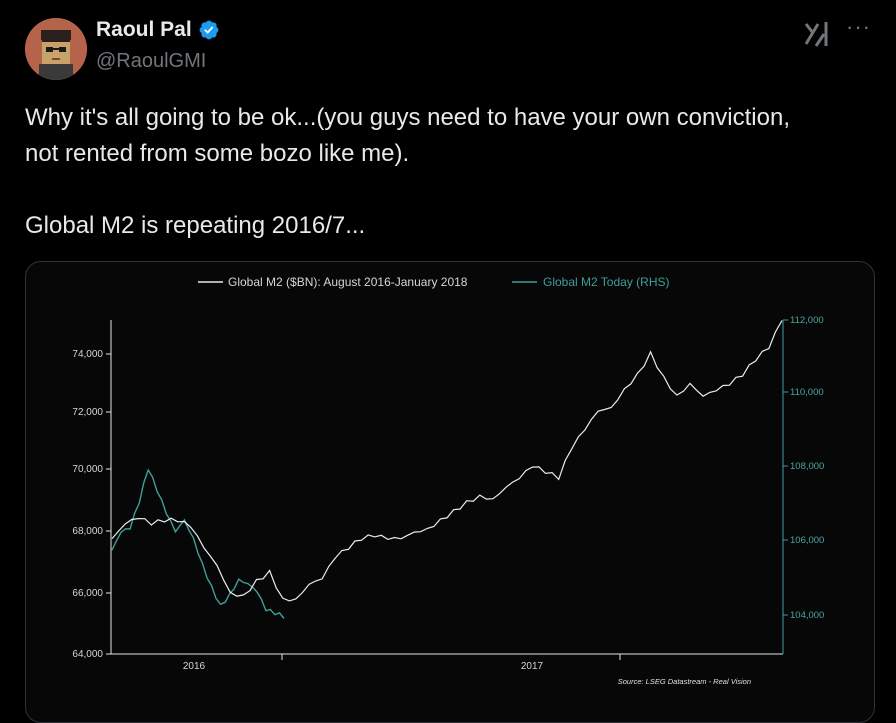 This screenshot has width=896, height=723. What do you see at coordinates (807, 540) in the screenshot?
I see `y2-tick-label: 106,000` at bounding box center [807, 540].